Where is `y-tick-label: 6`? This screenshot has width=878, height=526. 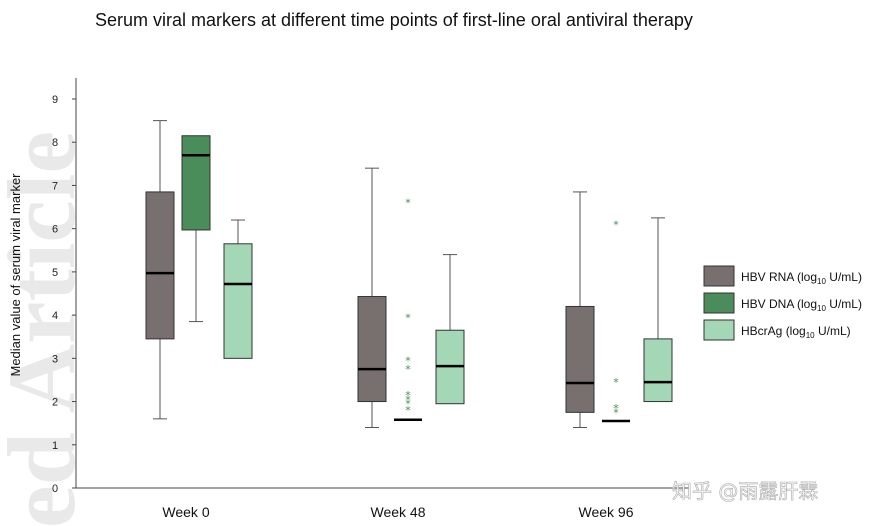
y-tick-label: 6 is located at coordinates (55, 230).